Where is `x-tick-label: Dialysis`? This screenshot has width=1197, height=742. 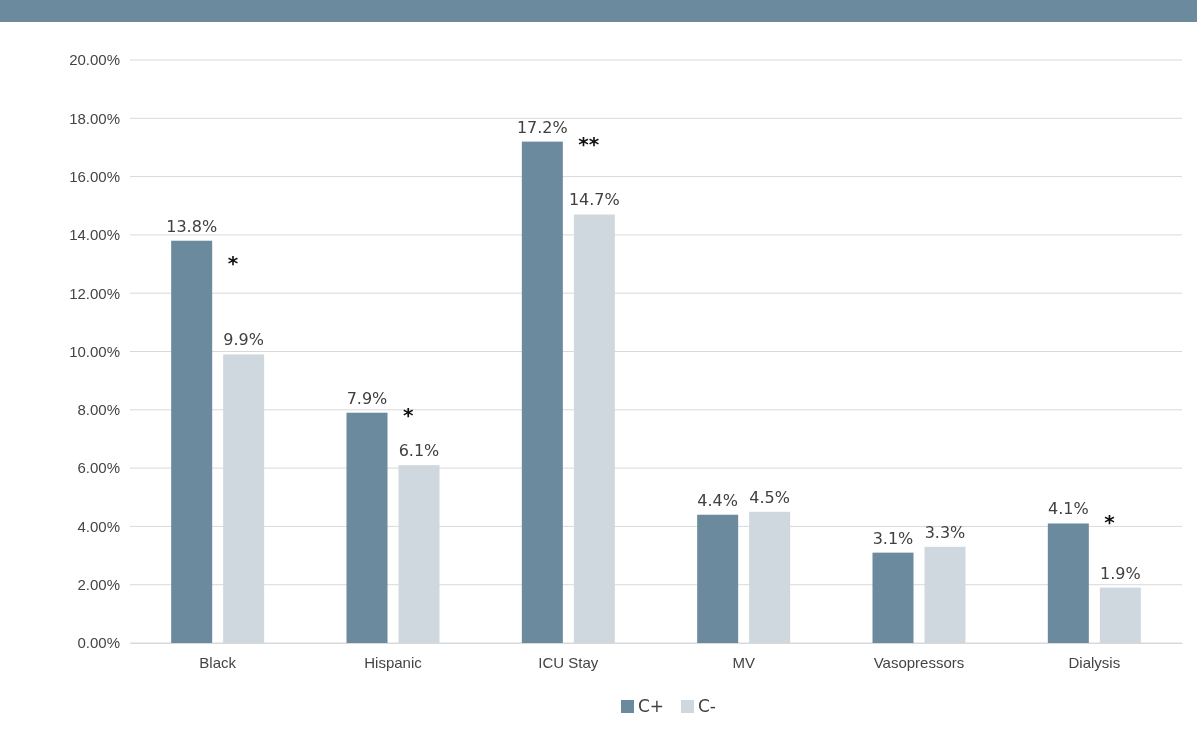 x-tick-label: Dialysis is located at coordinates (1094, 662).